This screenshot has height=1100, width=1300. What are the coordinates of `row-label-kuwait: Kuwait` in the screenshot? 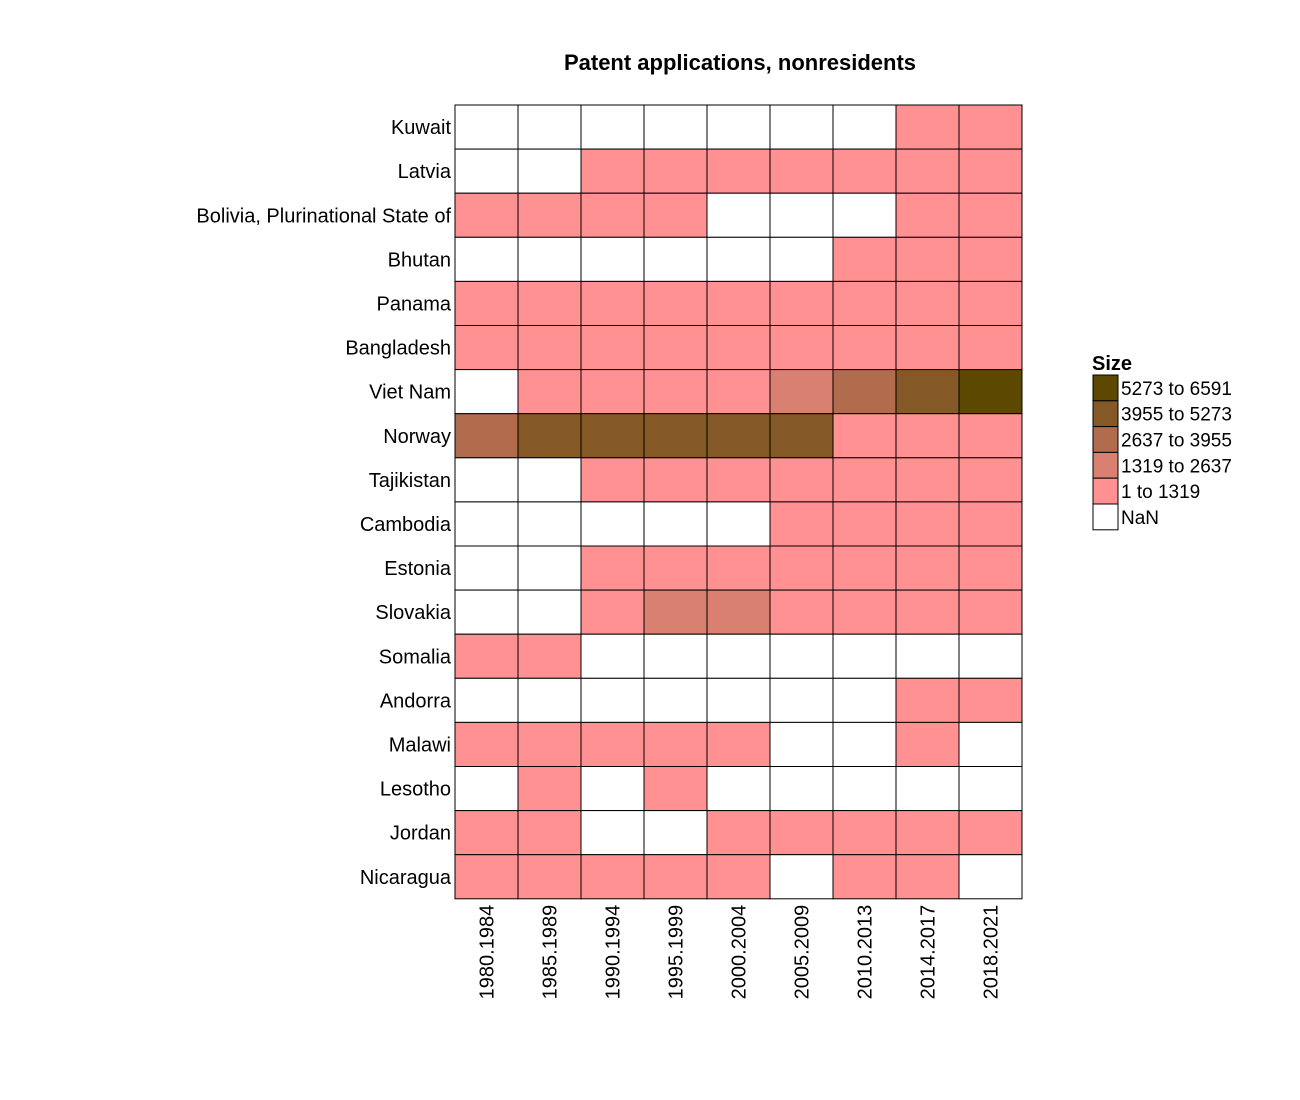 It's located at (421, 128).